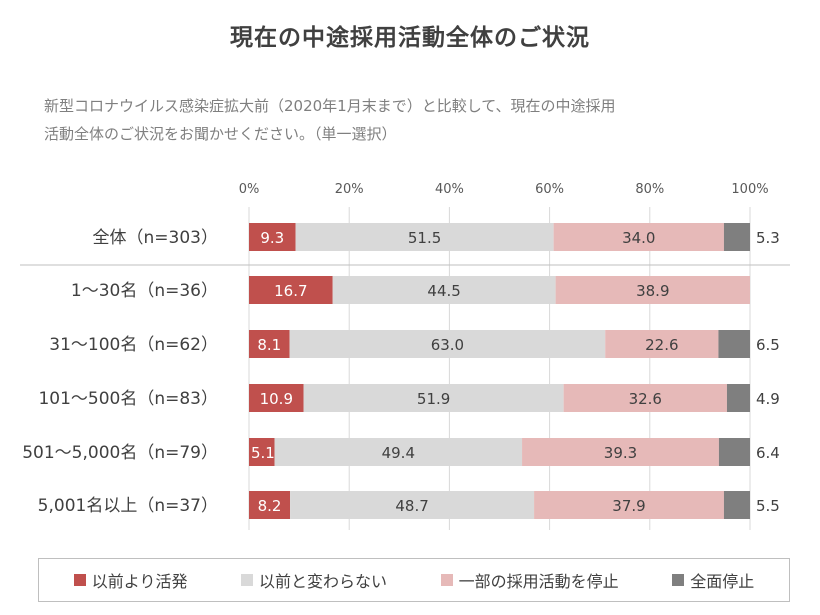  Describe the element at coordinates (349, 189) in the screenshot. I see `x-tick-label: 20%` at that location.